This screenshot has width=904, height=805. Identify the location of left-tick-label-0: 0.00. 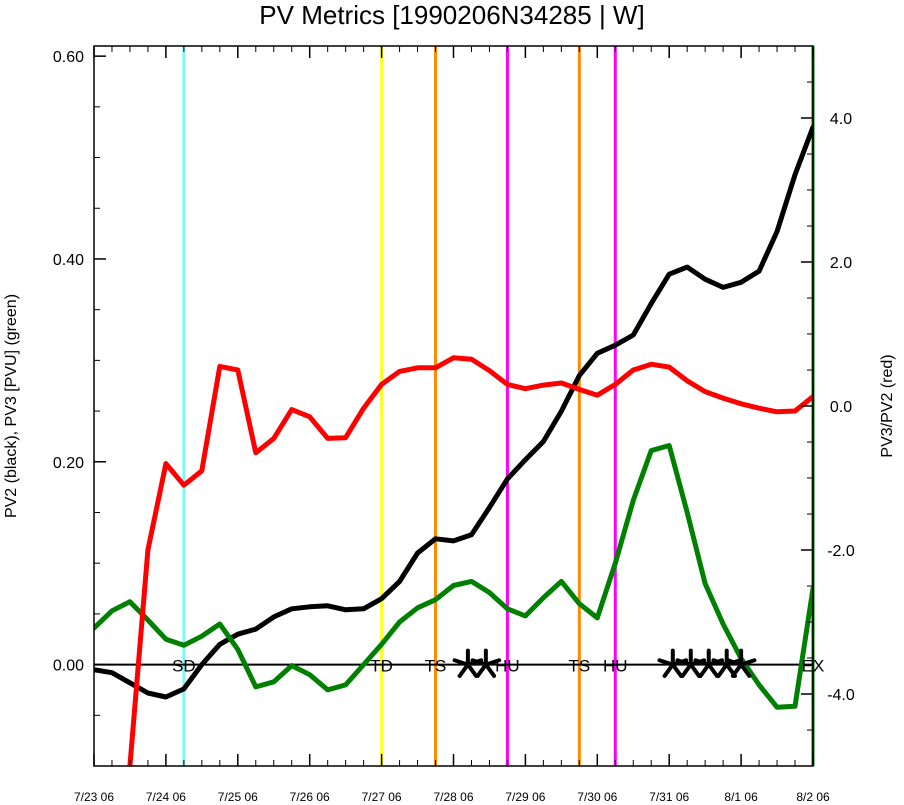
(68, 666).